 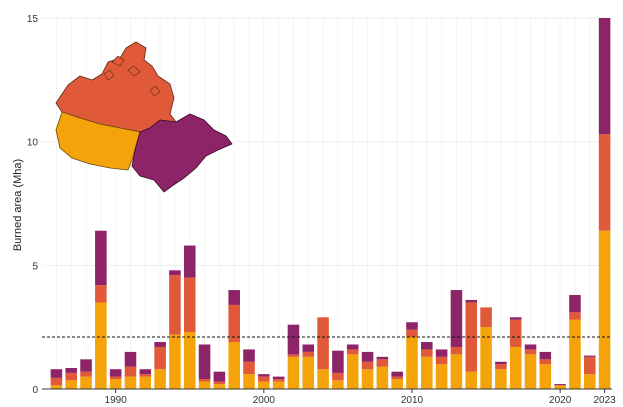 I want to click on y-axis-label: Burned area (Mha), so click(x=18, y=205).